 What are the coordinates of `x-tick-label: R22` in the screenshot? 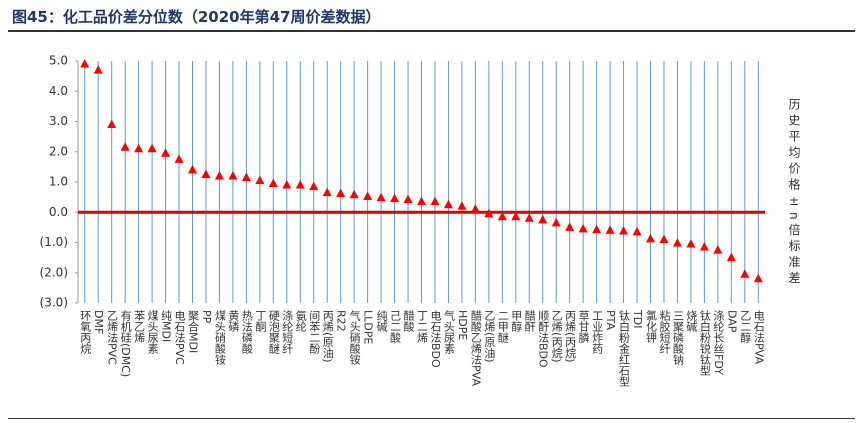 It's located at (341, 321).